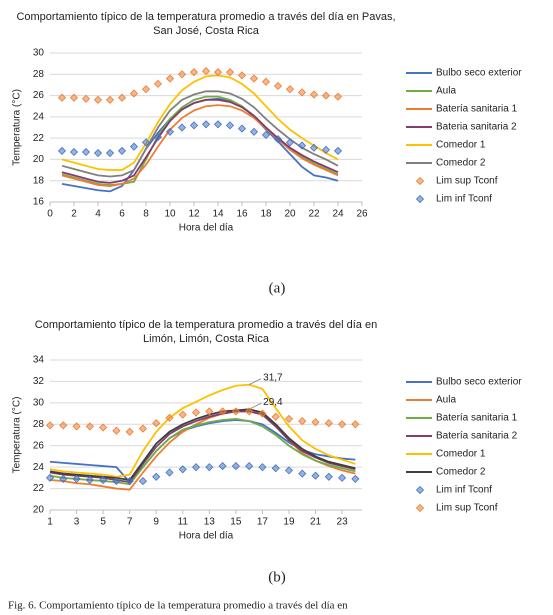 This screenshot has width=553, height=615. Describe the element at coordinates (183, 522) in the screenshot. I see `x-tick-label: 11` at that location.